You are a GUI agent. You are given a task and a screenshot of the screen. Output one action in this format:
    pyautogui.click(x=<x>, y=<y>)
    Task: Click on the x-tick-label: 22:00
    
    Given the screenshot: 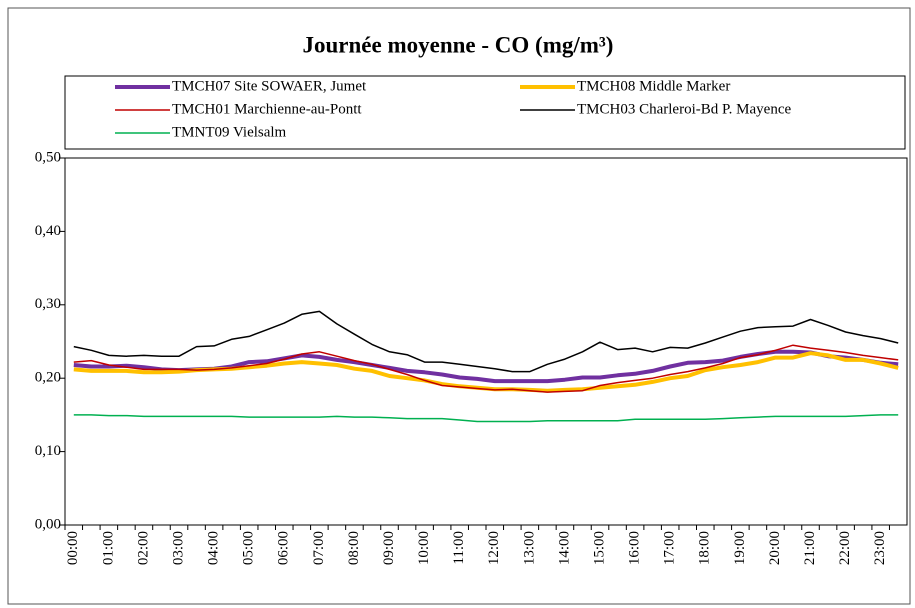 What is the action you would take?
    pyautogui.click(x=845, y=548)
    